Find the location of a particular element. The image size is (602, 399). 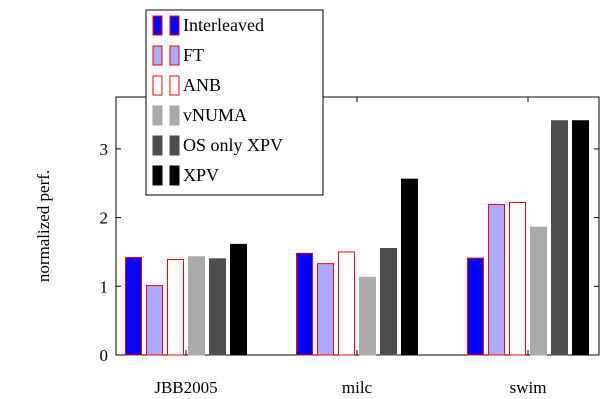

legend: Interleaved FT ANB vNUMA OS only XPV XPV is located at coordinates (234, 102).